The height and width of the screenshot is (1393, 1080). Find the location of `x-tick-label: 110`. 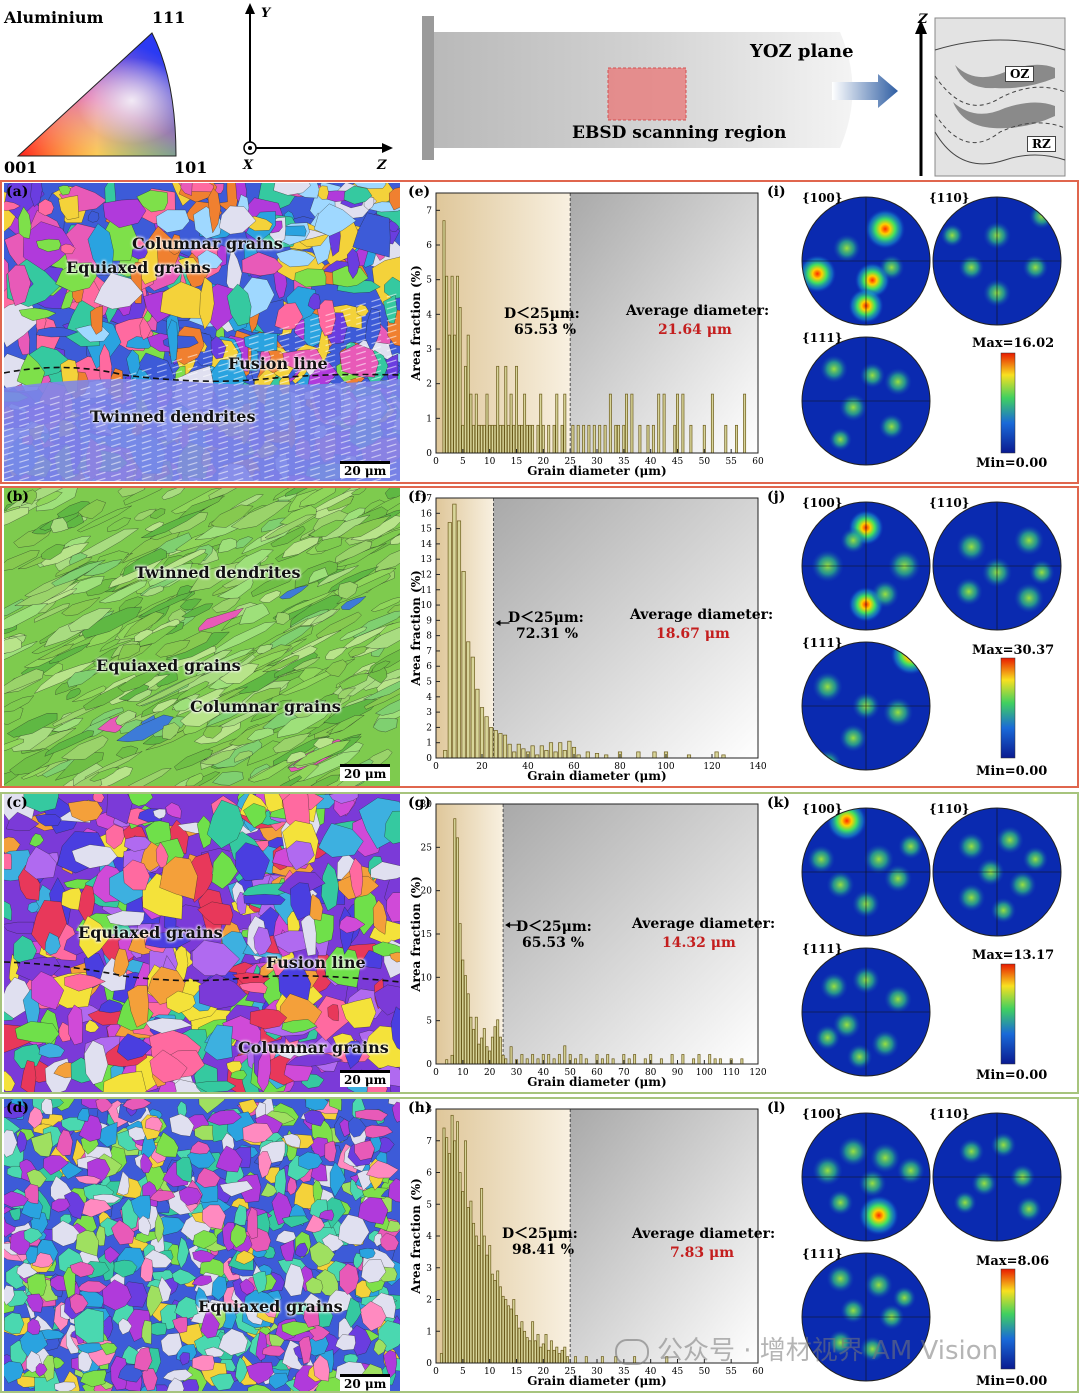

x-tick-label: 110 is located at coordinates (731, 1073).